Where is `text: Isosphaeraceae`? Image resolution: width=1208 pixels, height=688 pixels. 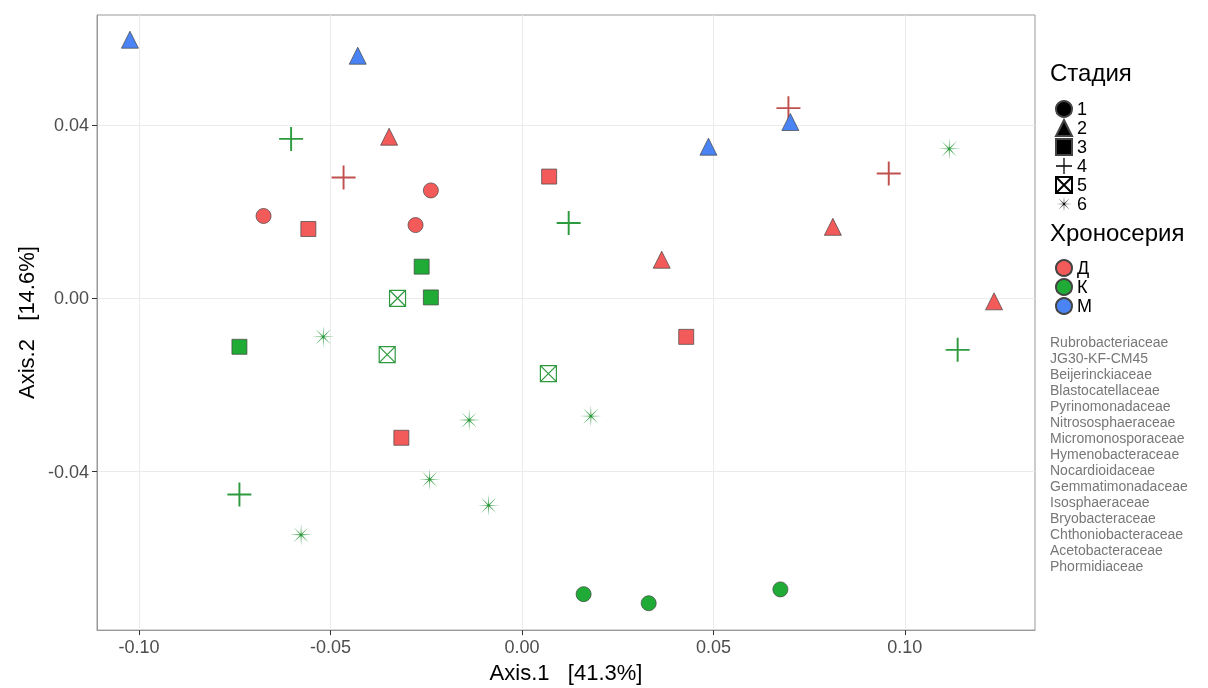
text: Isosphaeraceae is located at coordinates (1100, 502).